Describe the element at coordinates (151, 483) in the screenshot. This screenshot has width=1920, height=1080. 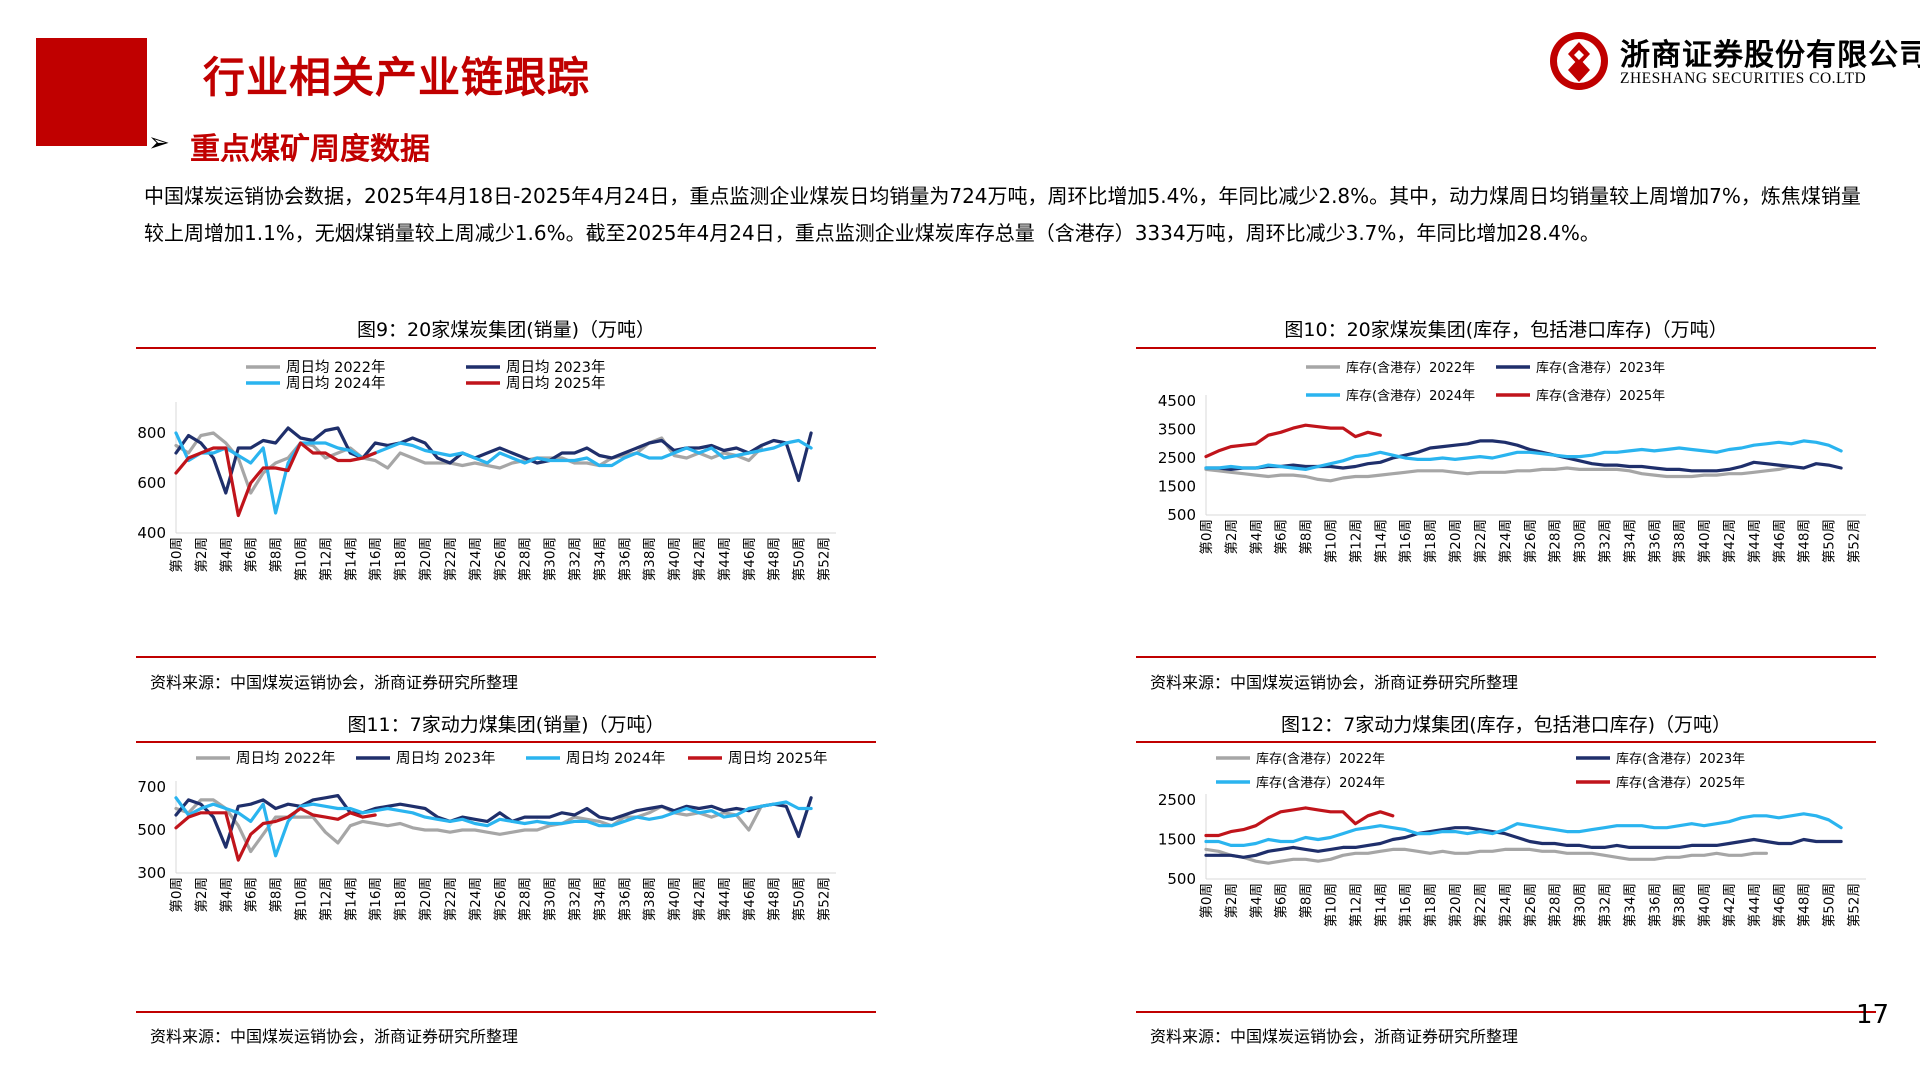
I see `y-tick-label: 600` at that location.